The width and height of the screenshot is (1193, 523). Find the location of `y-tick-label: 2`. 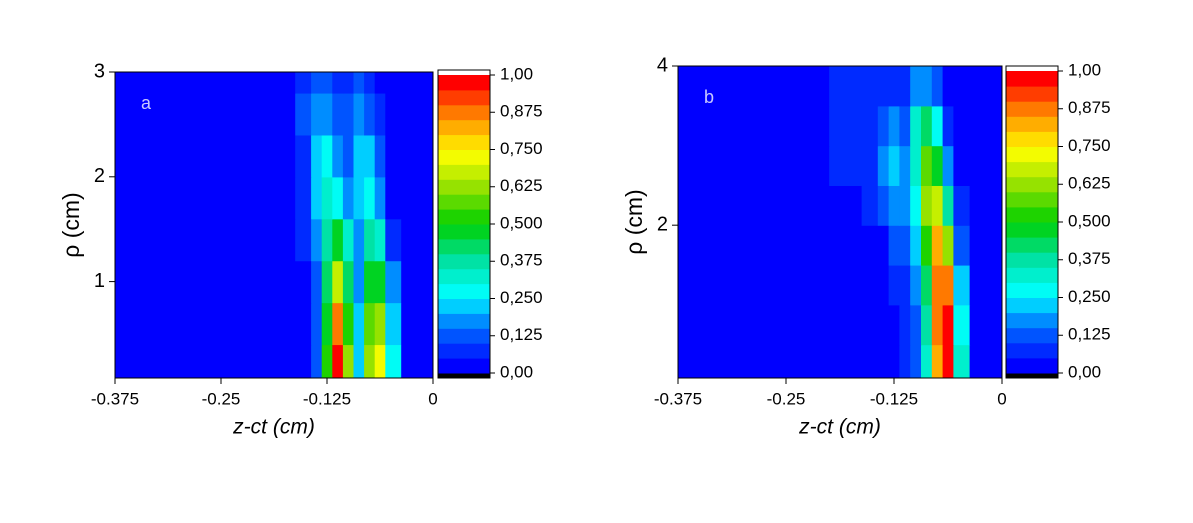

y-tick-label: 2 is located at coordinates (99, 176).